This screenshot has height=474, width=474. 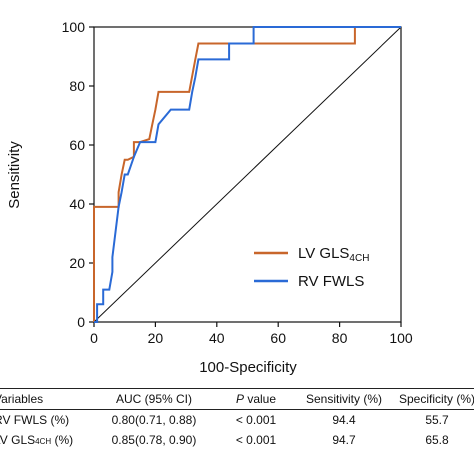 What do you see at coordinates (436, 399) in the screenshot?
I see `header-specificity: Specificity (%)` at bounding box center [436, 399].